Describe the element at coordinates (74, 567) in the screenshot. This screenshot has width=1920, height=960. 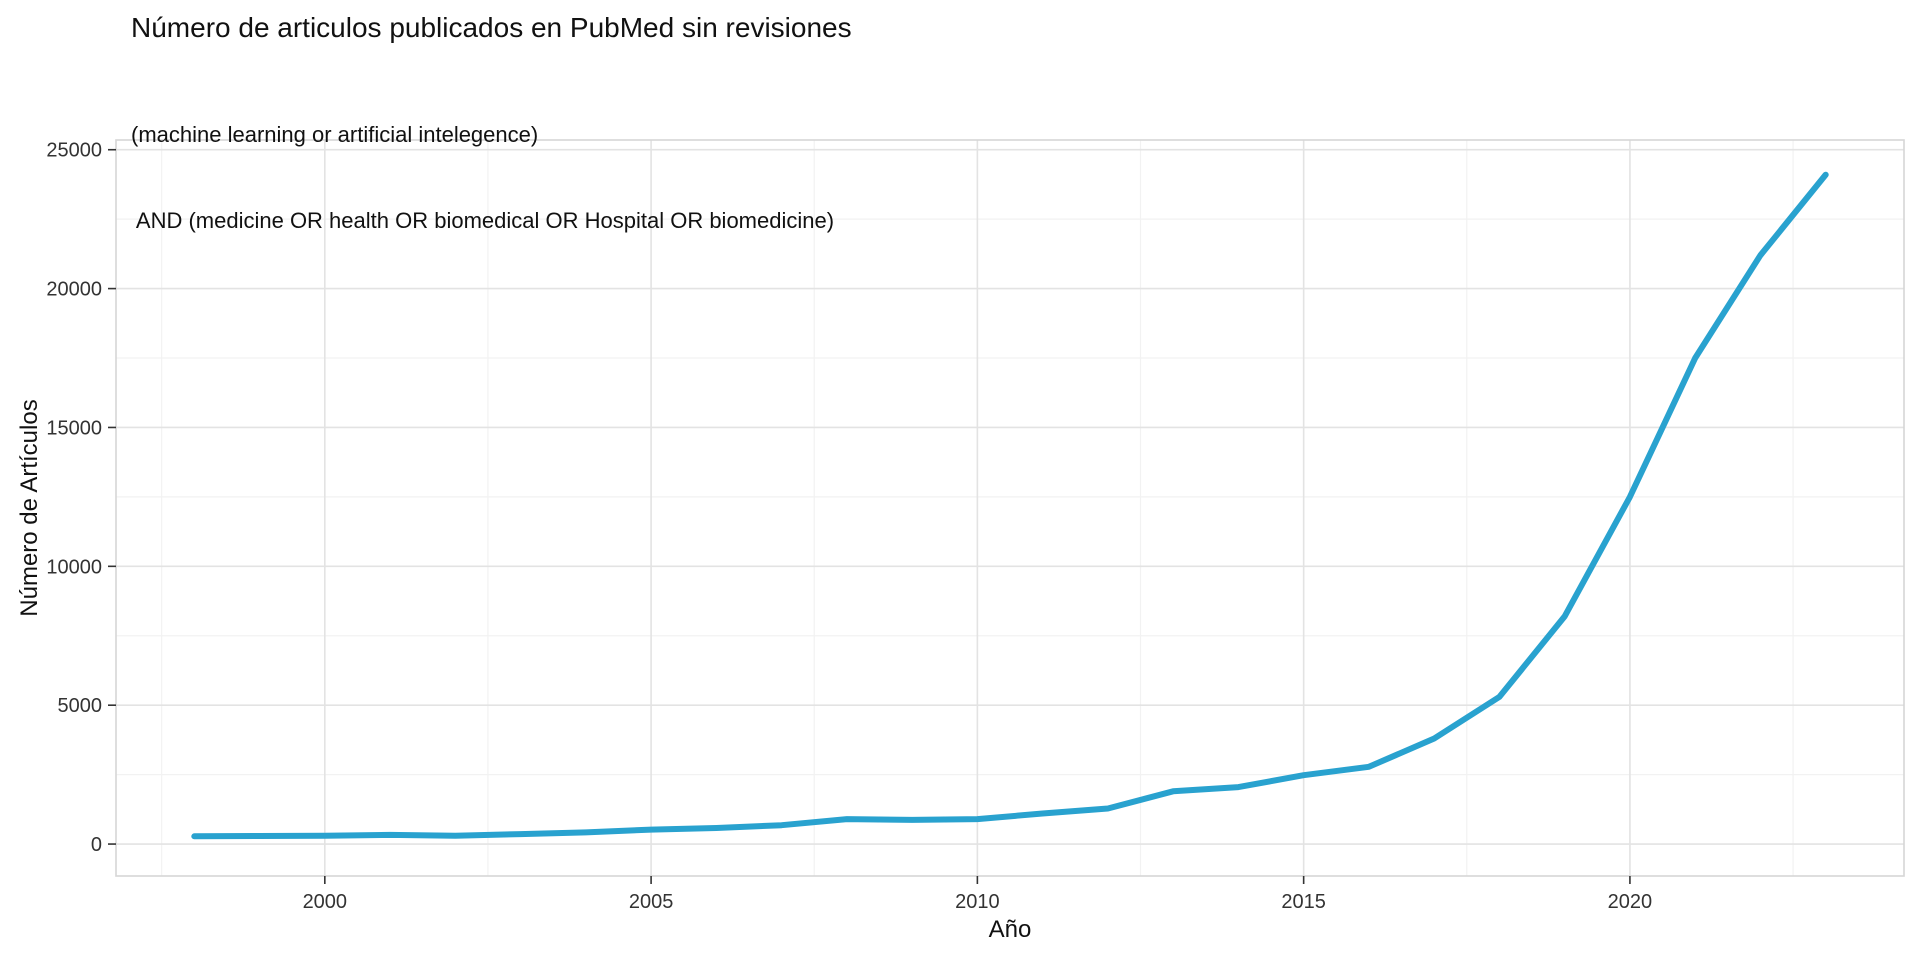
I see `y-axis-tick-label: 10000` at that location.